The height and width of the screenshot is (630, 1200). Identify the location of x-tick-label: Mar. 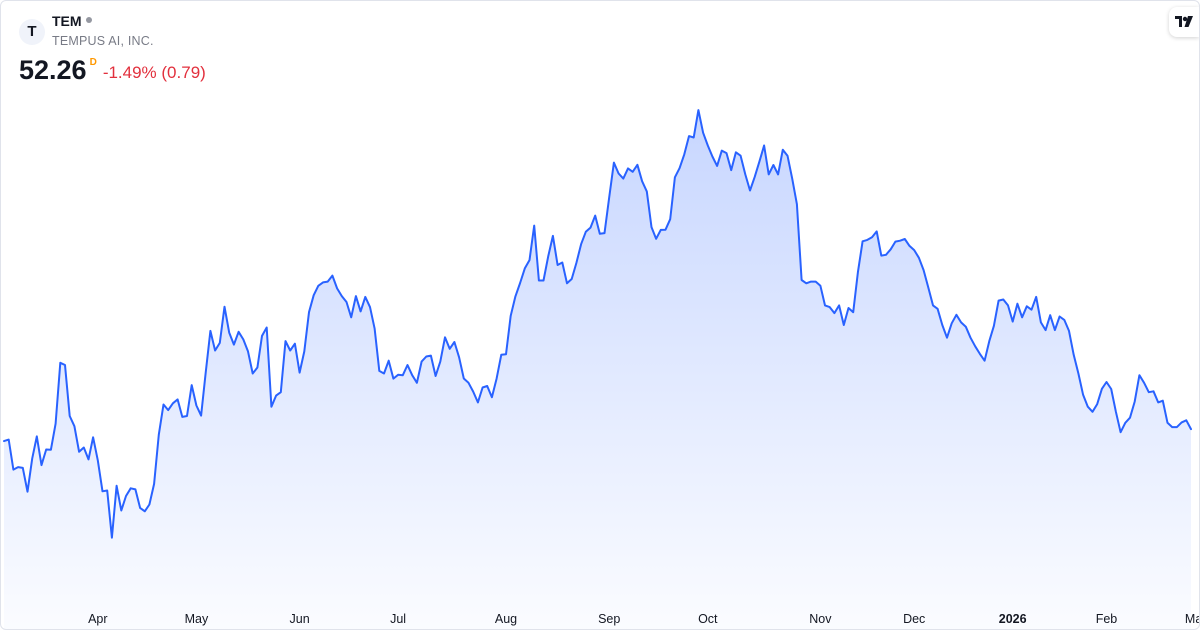
(1192, 619).